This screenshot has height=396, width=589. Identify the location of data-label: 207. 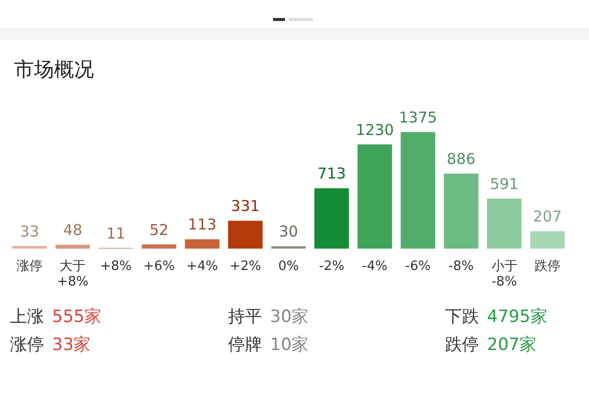
(547, 217).